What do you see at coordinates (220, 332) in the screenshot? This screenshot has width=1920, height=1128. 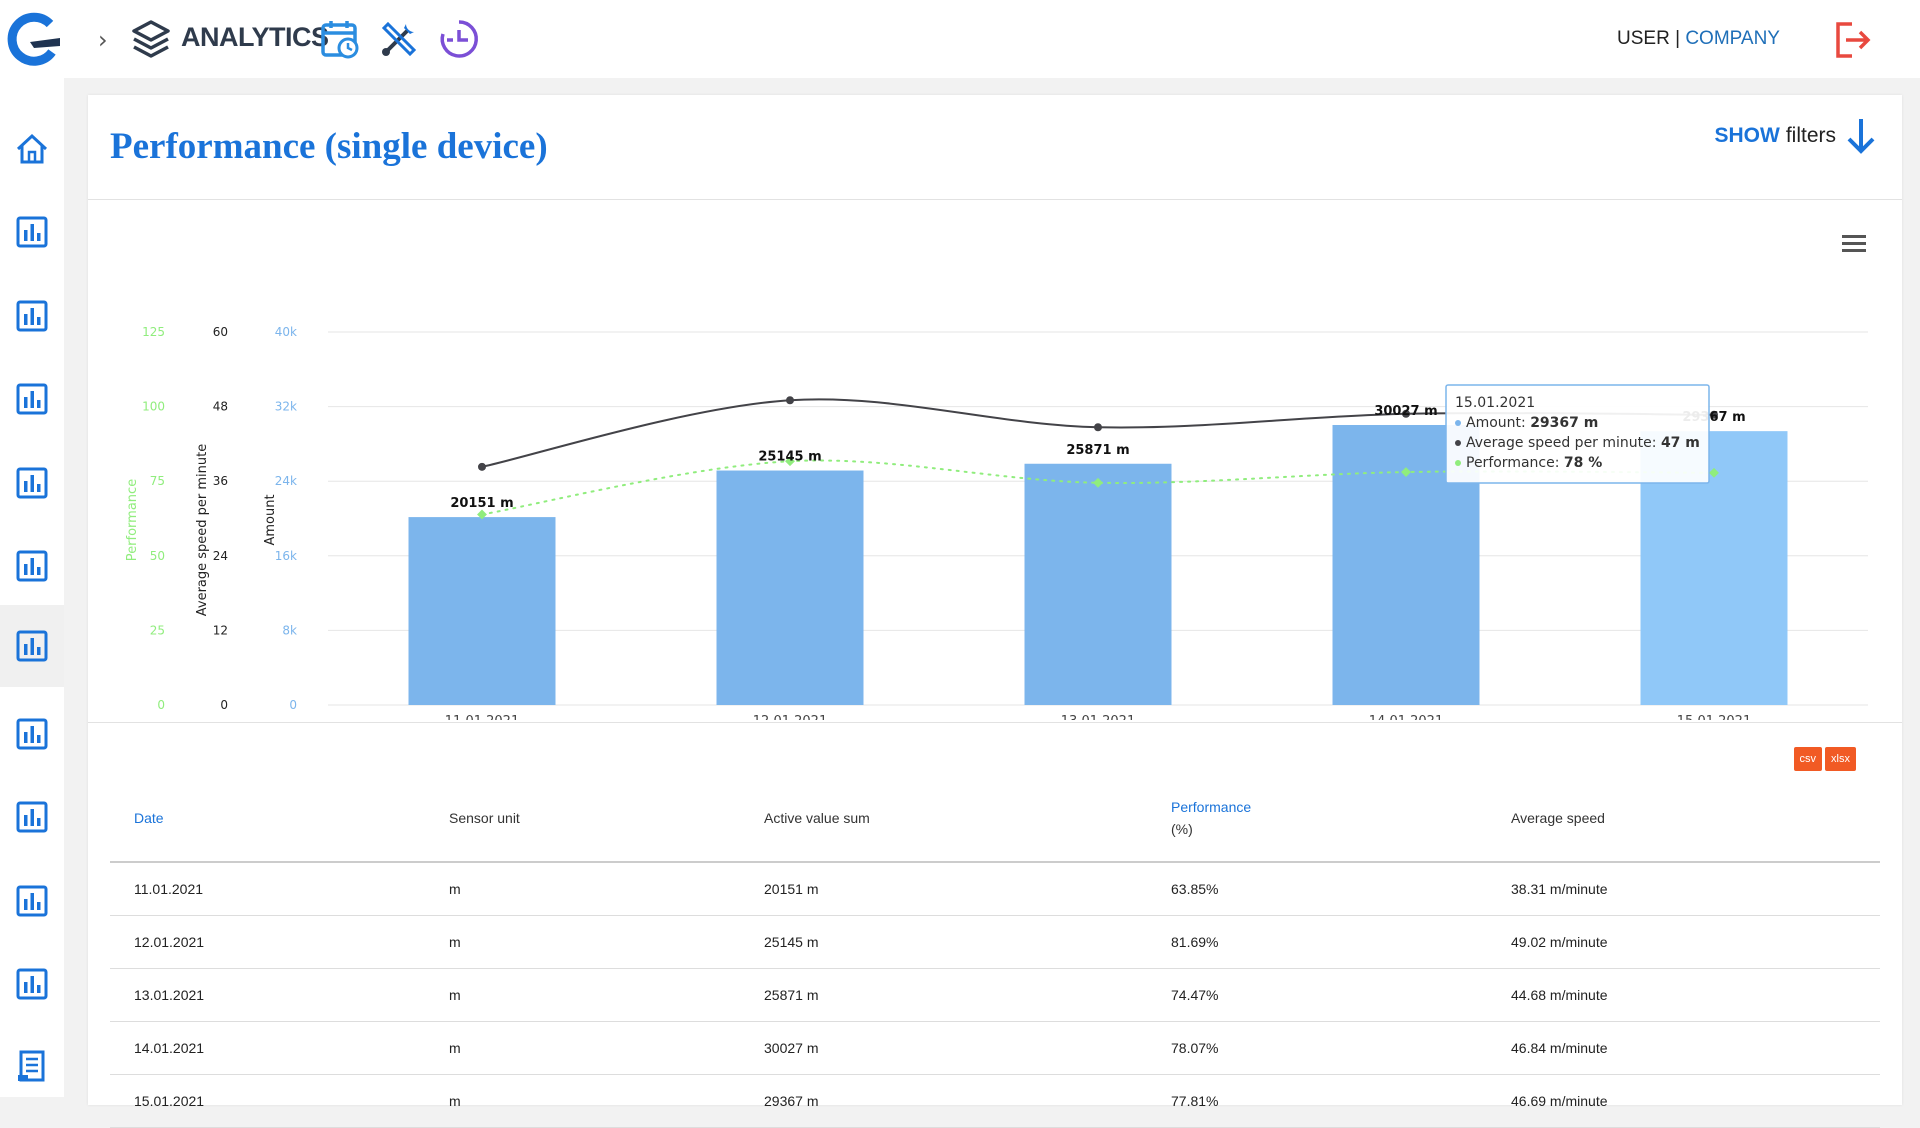 I see `axis-tick-label: 60` at bounding box center [220, 332].